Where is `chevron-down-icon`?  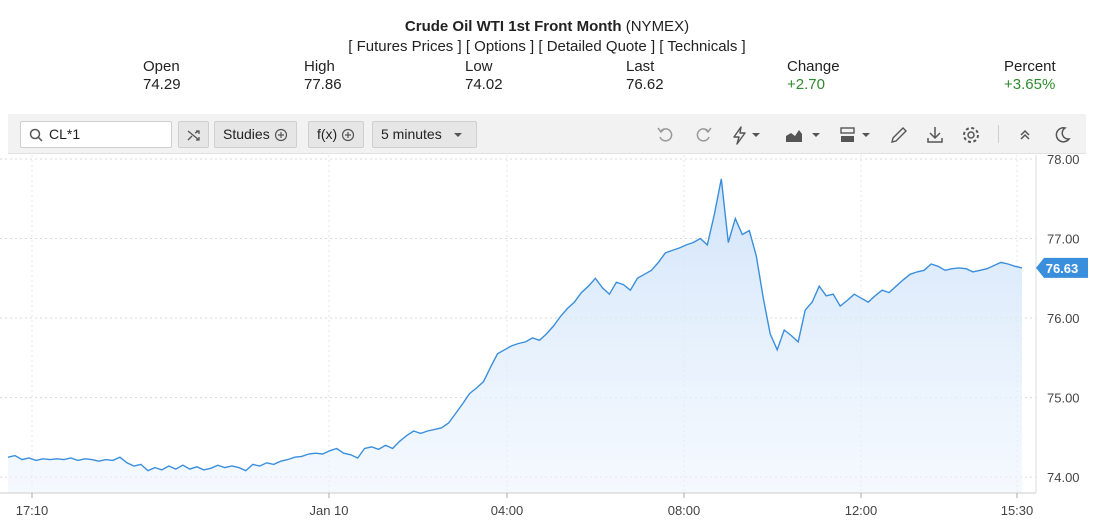
chevron-down-icon is located at coordinates (457, 135).